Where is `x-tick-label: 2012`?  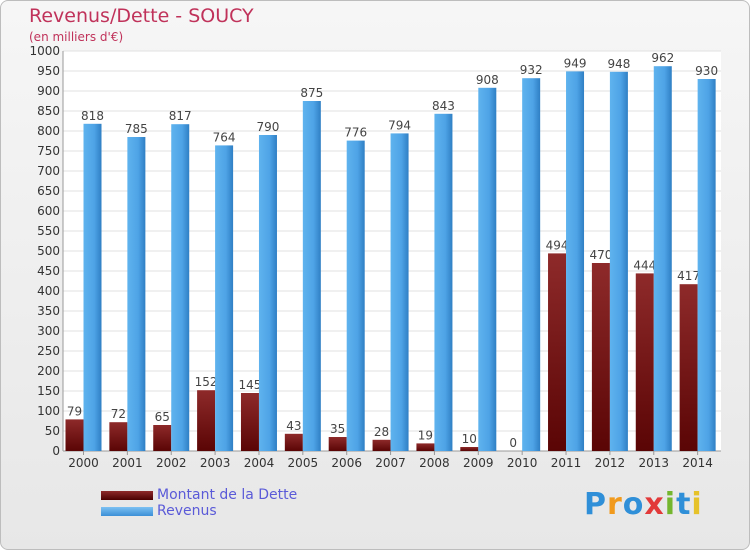 x-tick-label: 2012 is located at coordinates (610, 463).